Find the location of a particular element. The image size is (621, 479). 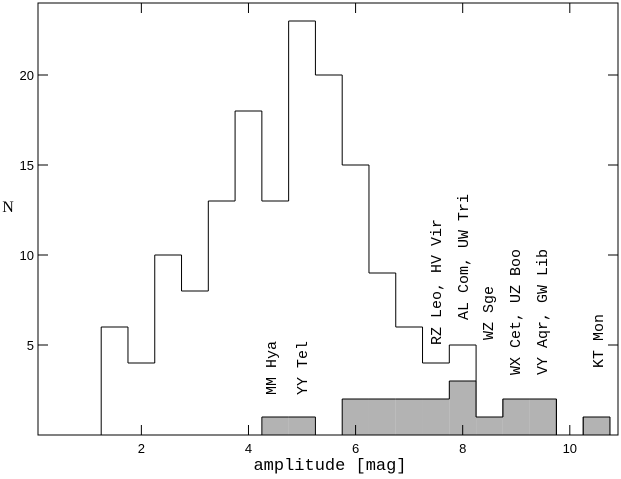

annotation: VY Aqr, GW Lib is located at coordinates (543, 312).